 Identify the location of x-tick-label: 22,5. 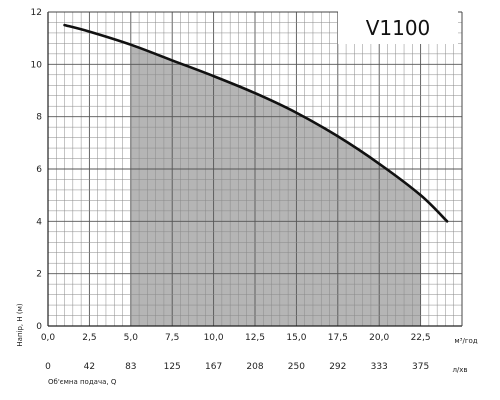
(421, 338).